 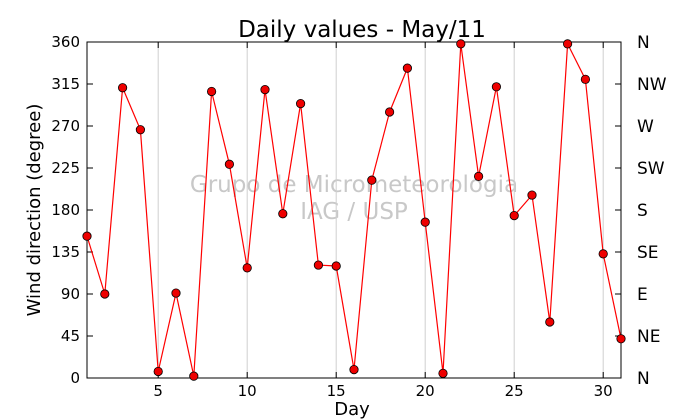 What do you see at coordinates (382, 391) in the screenshot?
I see `x-tick-labels: 5 10 15 20 25 30` at bounding box center [382, 391].